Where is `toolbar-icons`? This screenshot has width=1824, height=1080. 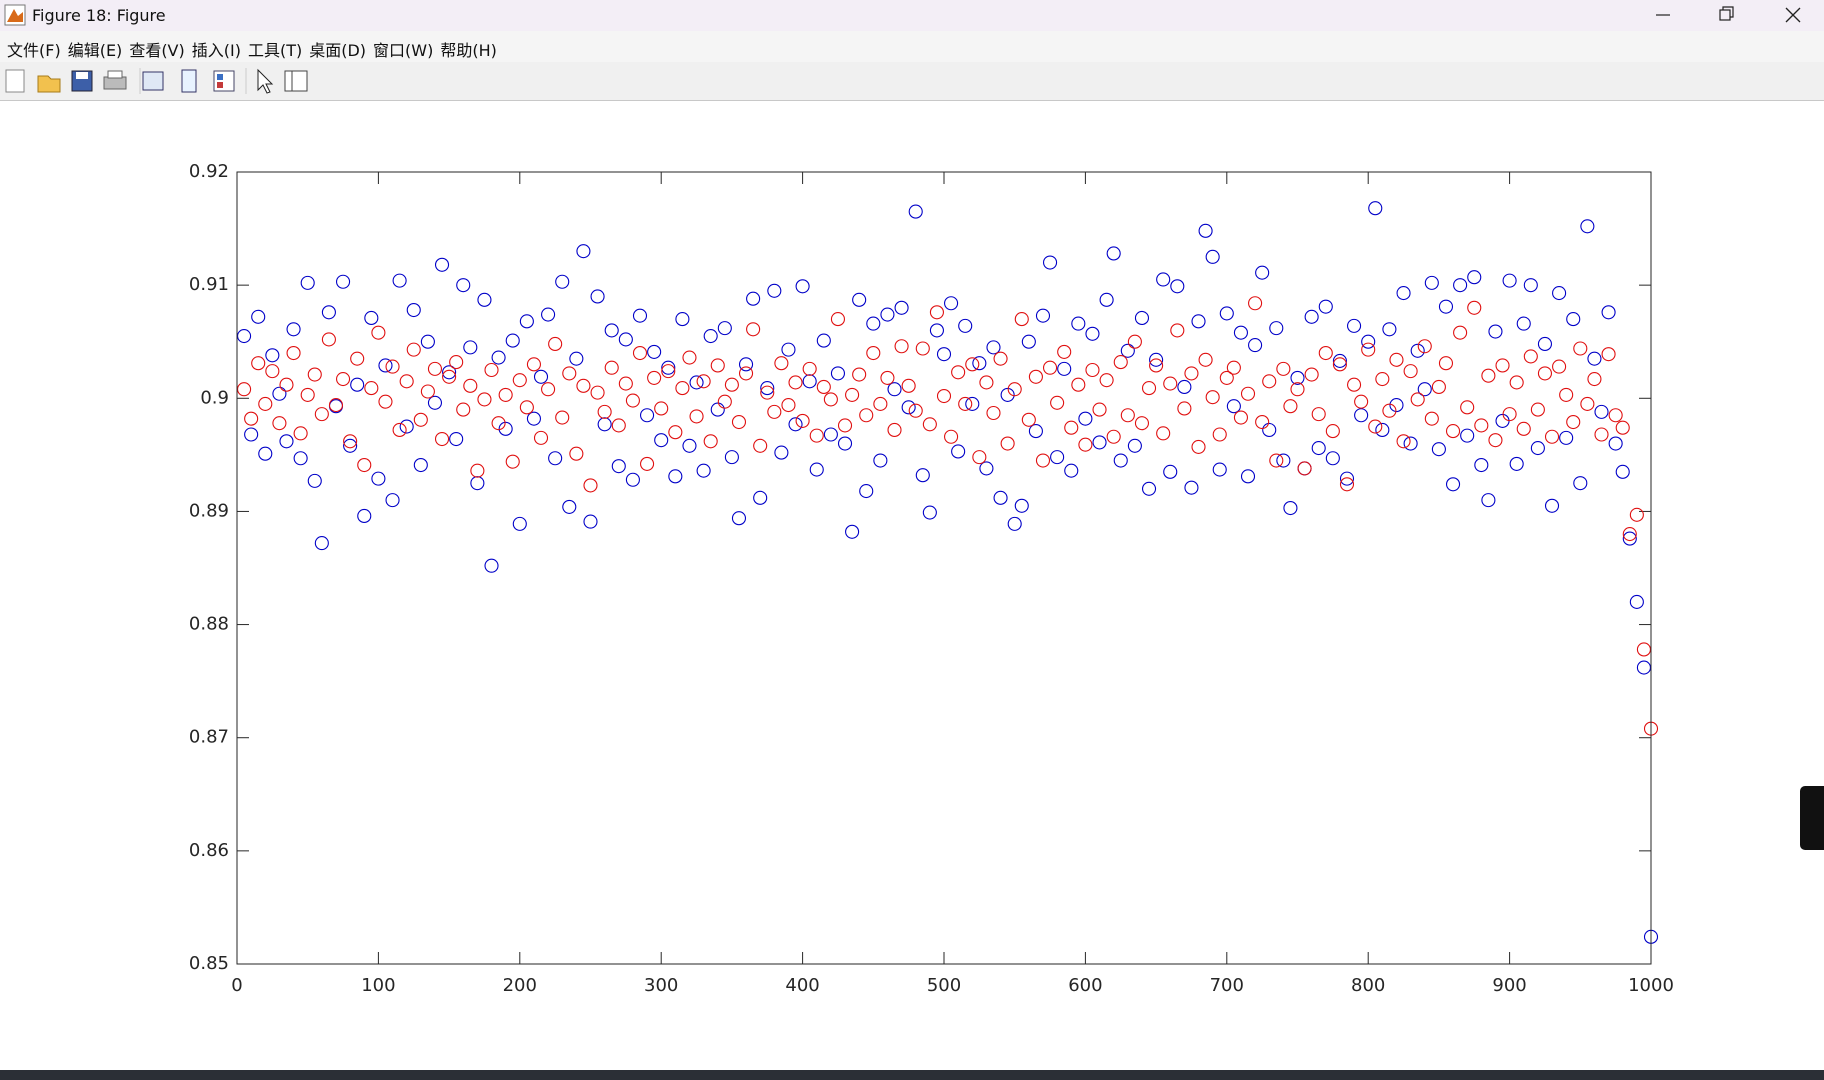
toolbar-icons is located at coordinates (160, 81).